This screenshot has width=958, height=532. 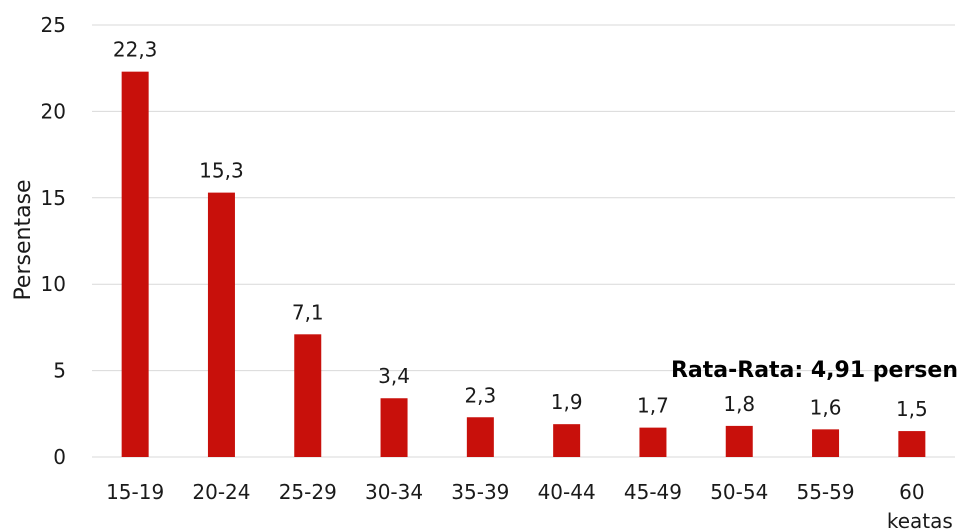 I want to click on y-tick-label: 5, so click(x=59, y=371).